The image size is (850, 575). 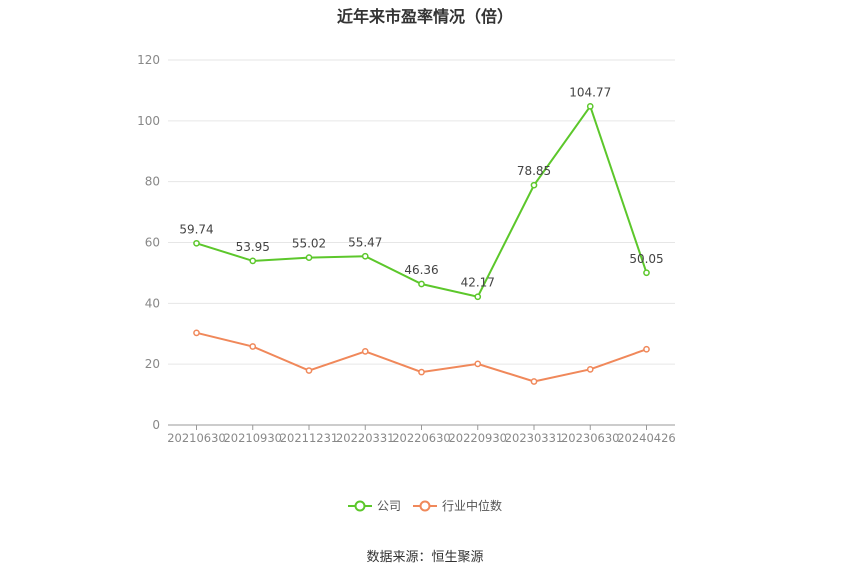 I want to click on data-label: 55.02, so click(x=309, y=244).